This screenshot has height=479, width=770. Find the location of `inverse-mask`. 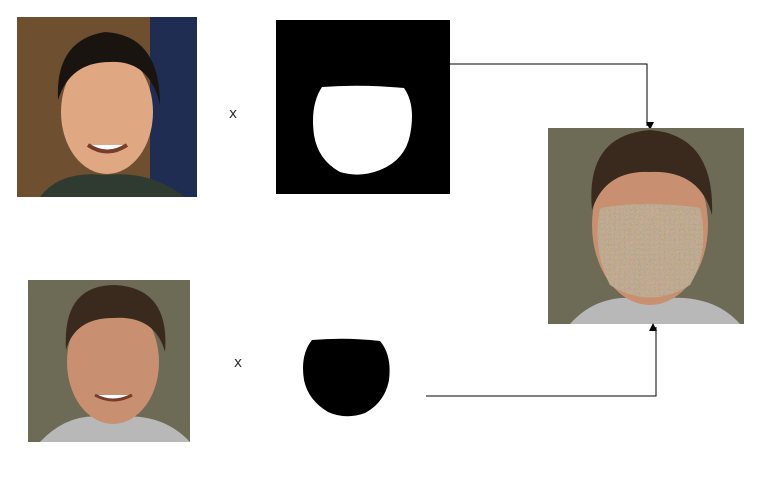

inverse-mask is located at coordinates (346, 377).